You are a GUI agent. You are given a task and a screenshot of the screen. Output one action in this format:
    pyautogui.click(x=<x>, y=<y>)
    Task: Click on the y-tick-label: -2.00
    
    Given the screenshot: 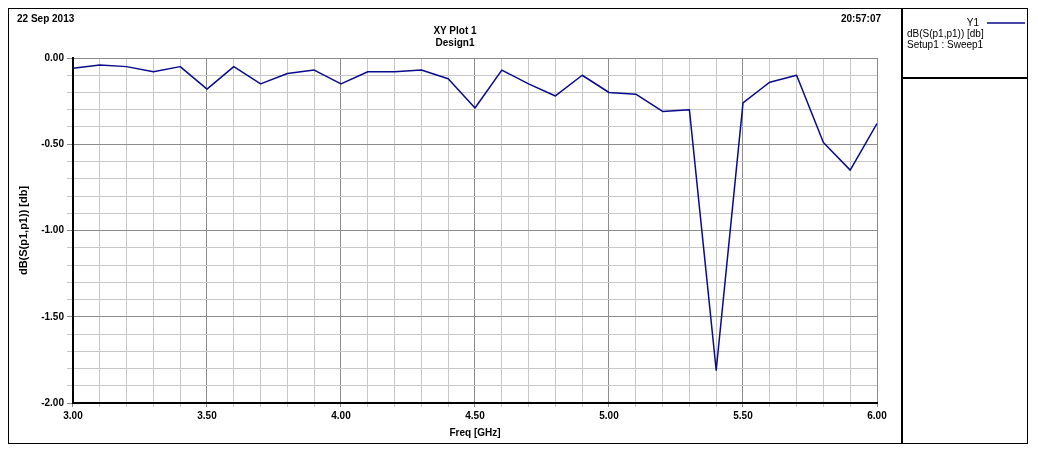 What is the action you would take?
    pyautogui.click(x=53, y=402)
    